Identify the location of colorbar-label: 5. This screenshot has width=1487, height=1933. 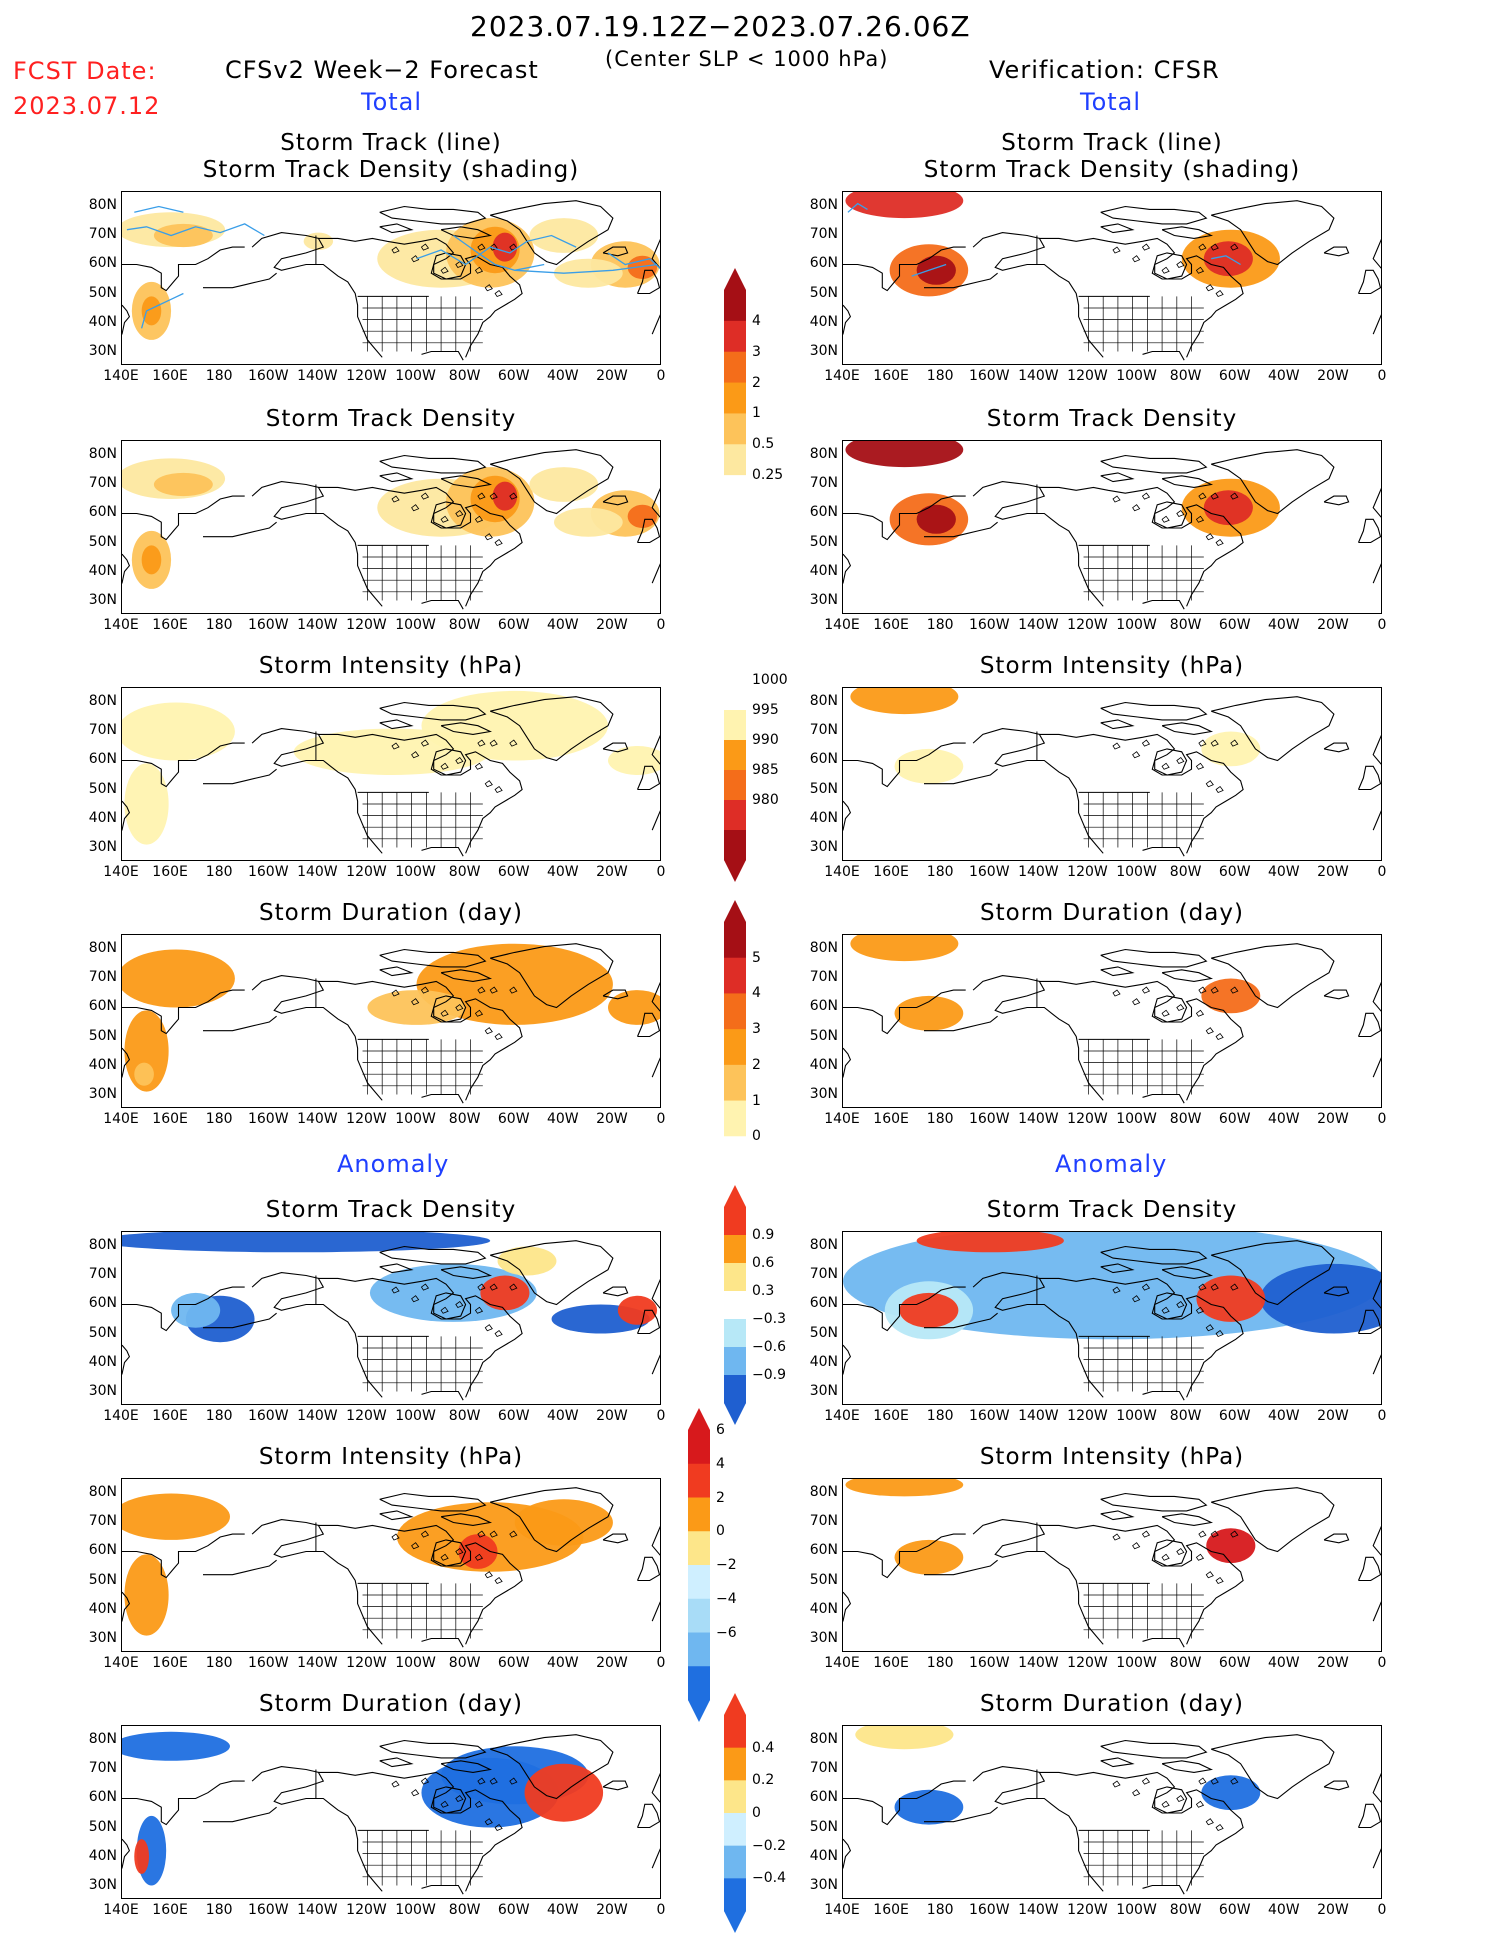
(756, 957).